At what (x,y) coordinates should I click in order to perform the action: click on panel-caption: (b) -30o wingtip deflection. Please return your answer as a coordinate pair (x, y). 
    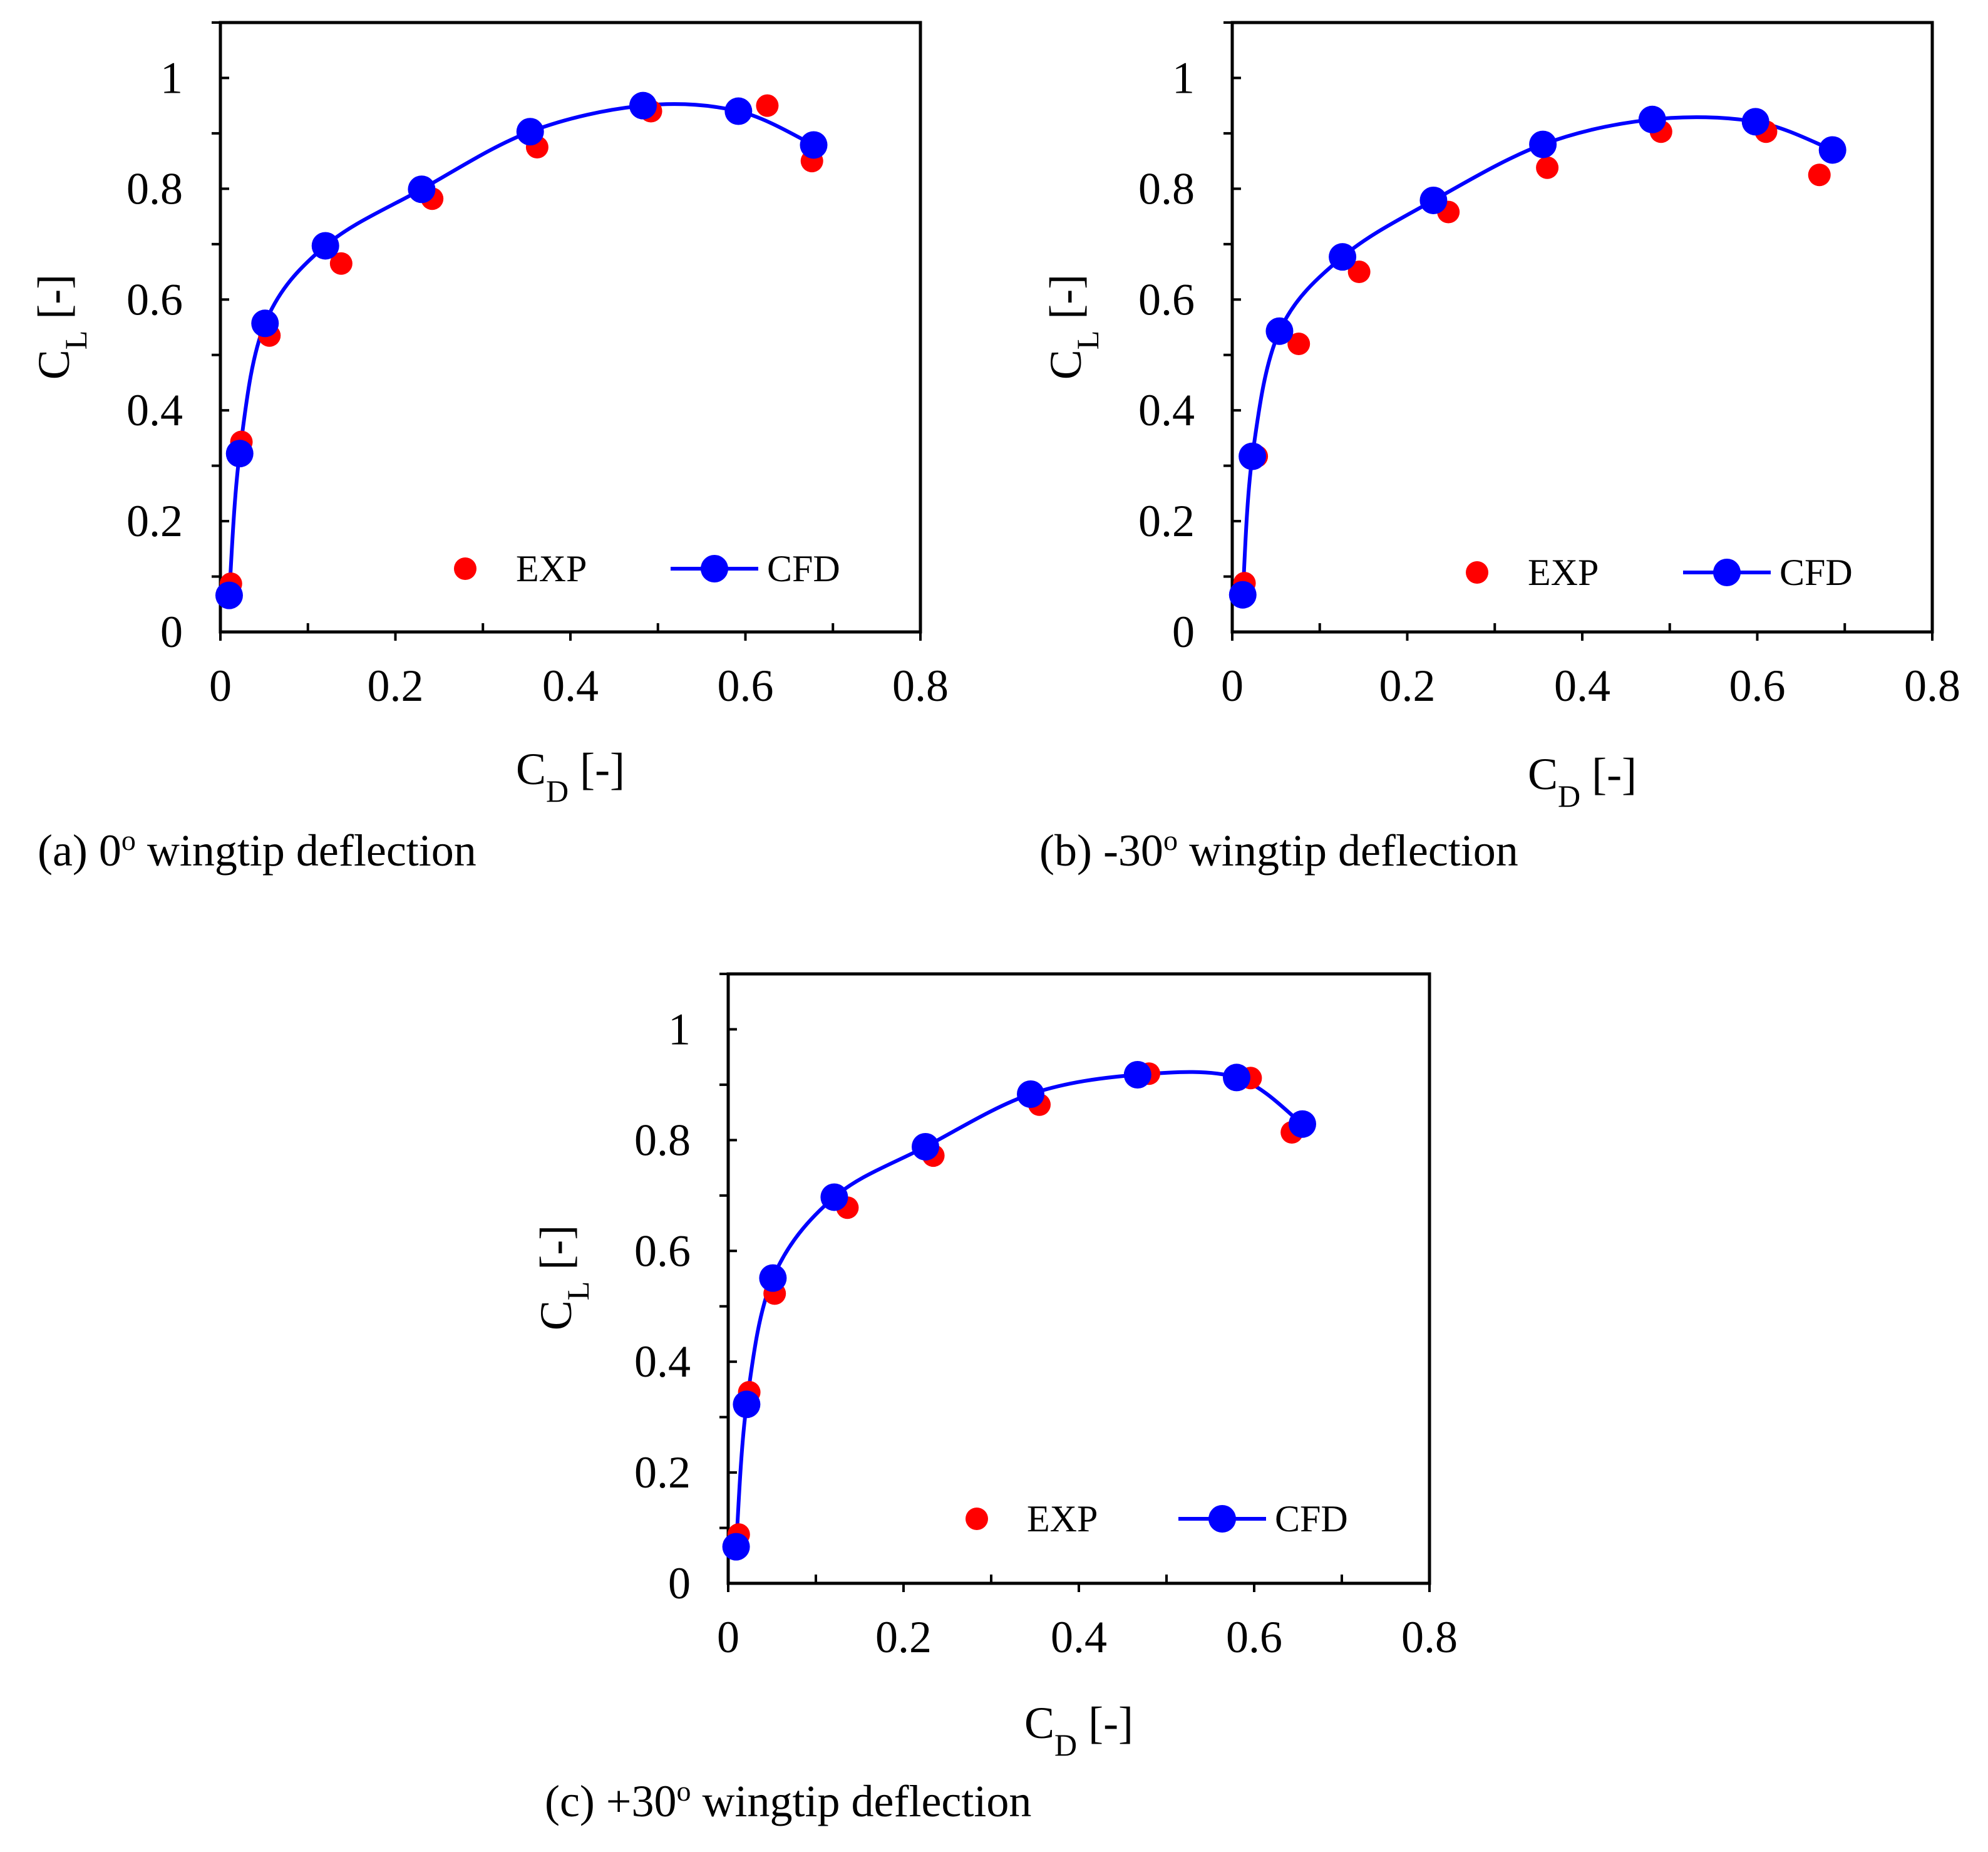
    Looking at the image, I should click on (1279, 850).